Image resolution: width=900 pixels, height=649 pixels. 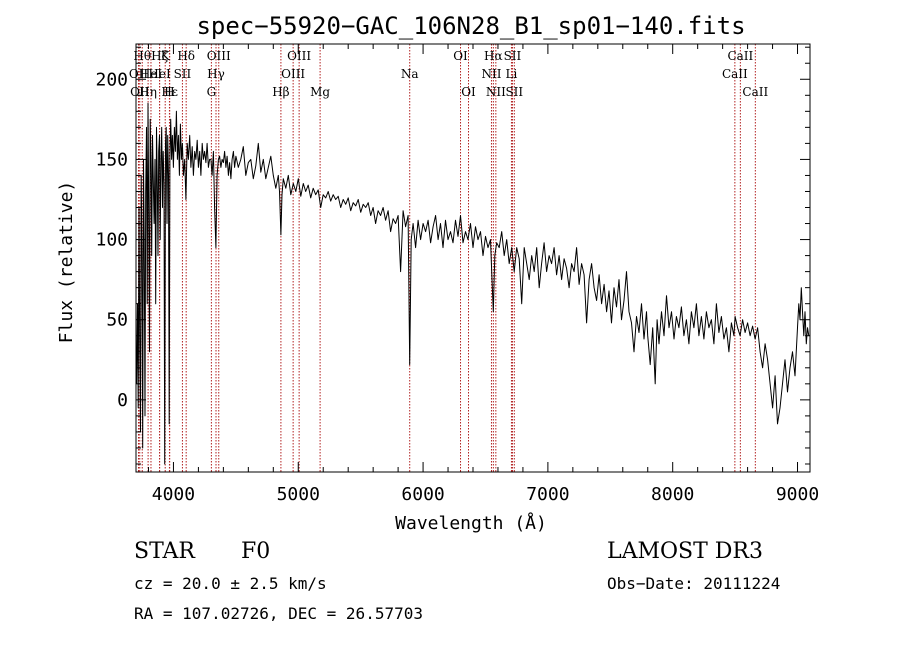 I want to click on marker-label: Hγ, so click(x=216, y=74).